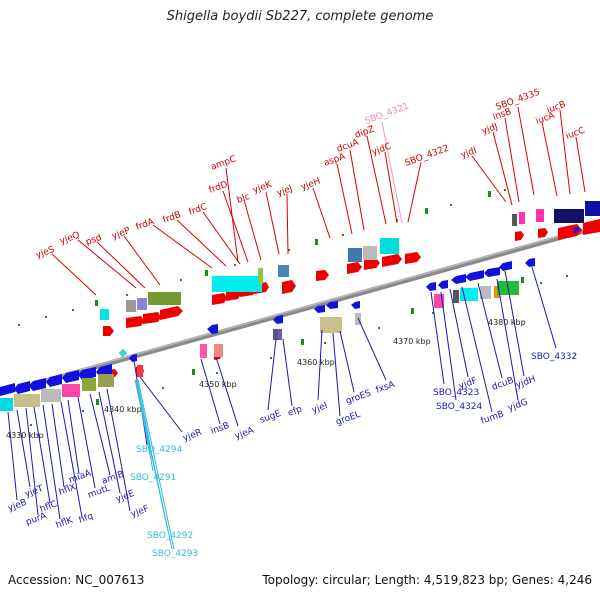  Describe the element at coordinates (320, 408) in the screenshot. I see `gene-label-yjeI: yjeI` at that location.